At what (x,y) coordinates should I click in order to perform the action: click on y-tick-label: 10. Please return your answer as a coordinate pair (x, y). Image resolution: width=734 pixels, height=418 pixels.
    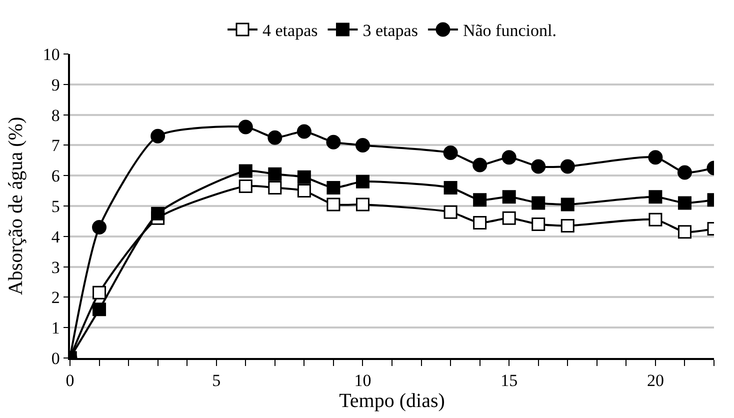
    Looking at the image, I should click on (51, 54).